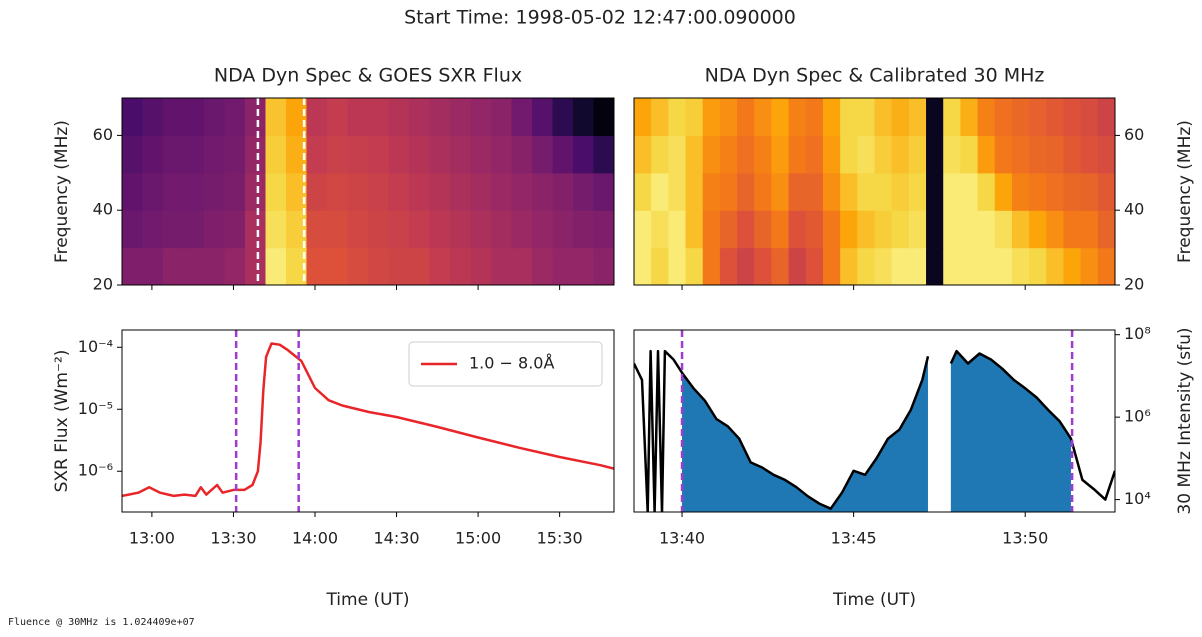 The height and width of the screenshot is (637, 1202). Describe the element at coordinates (101, 622) in the screenshot. I see `footer-text: Fluence @ 30MHz is 1.024409e+07` at that location.